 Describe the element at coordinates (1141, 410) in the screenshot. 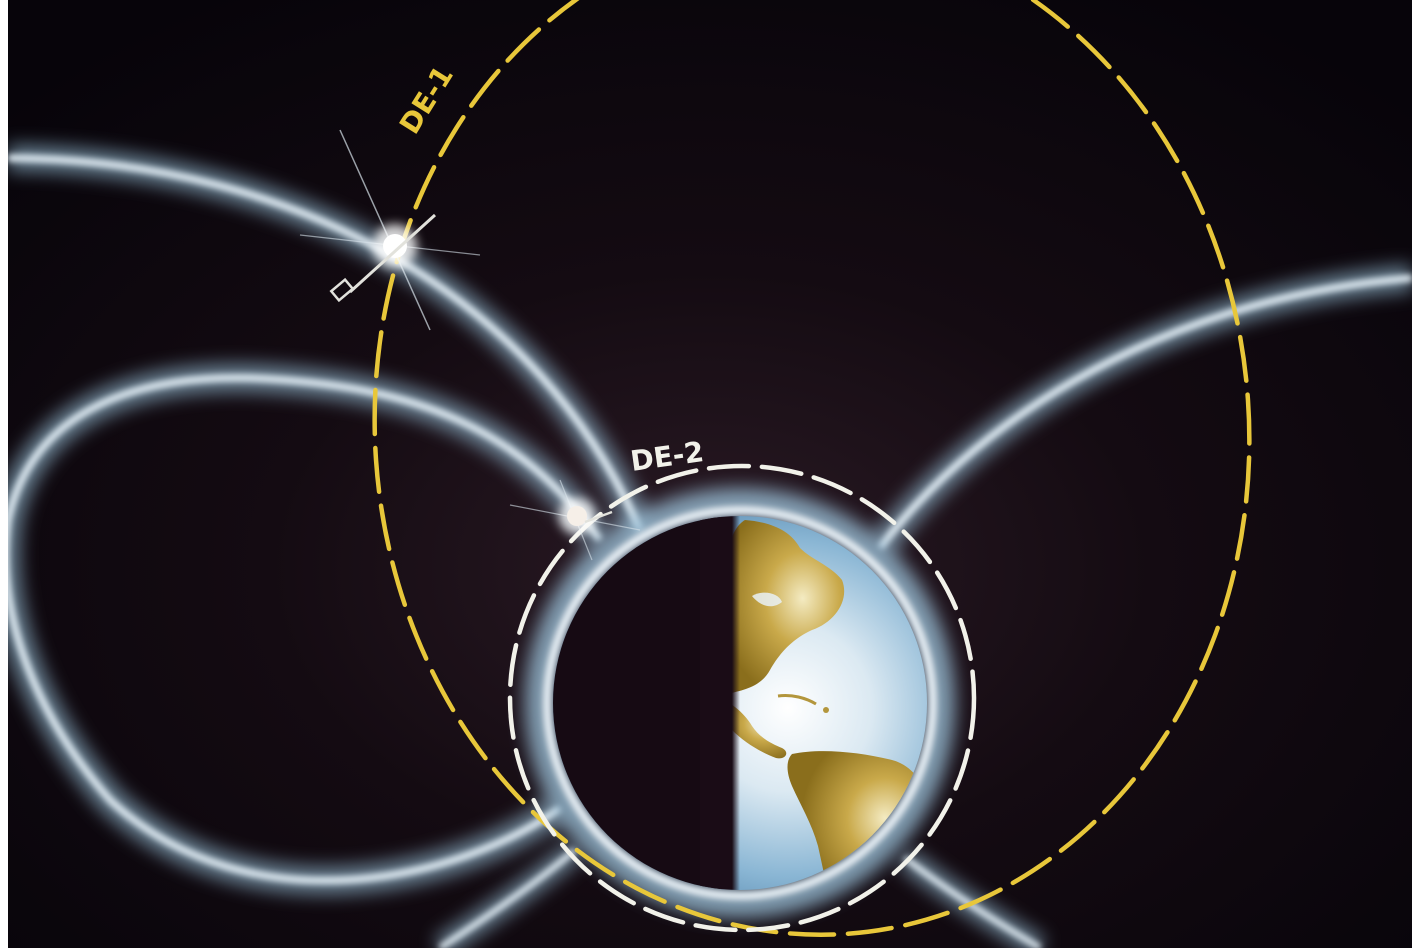

I see `field-line-right` at that location.